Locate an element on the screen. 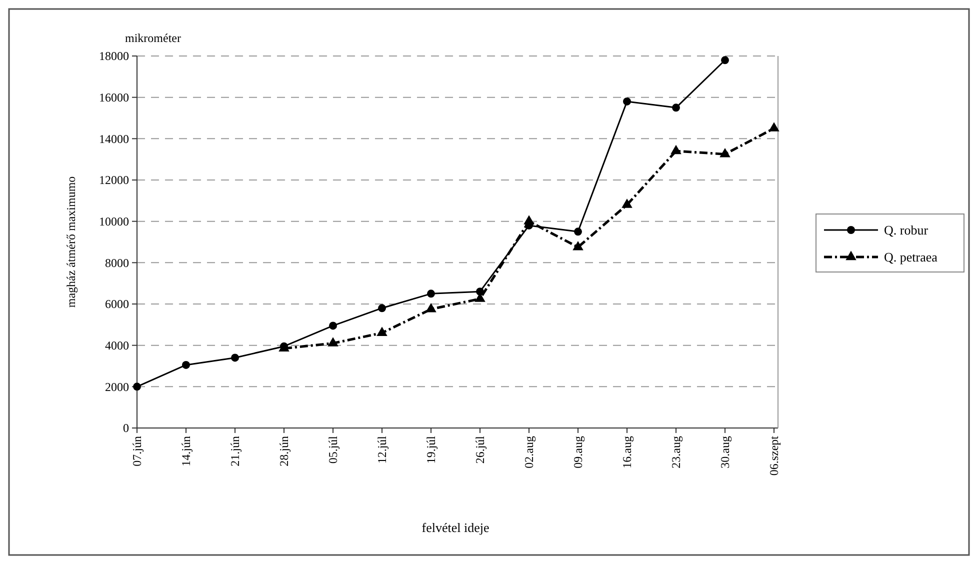  y-tick-label: 16000 is located at coordinates (114, 97).